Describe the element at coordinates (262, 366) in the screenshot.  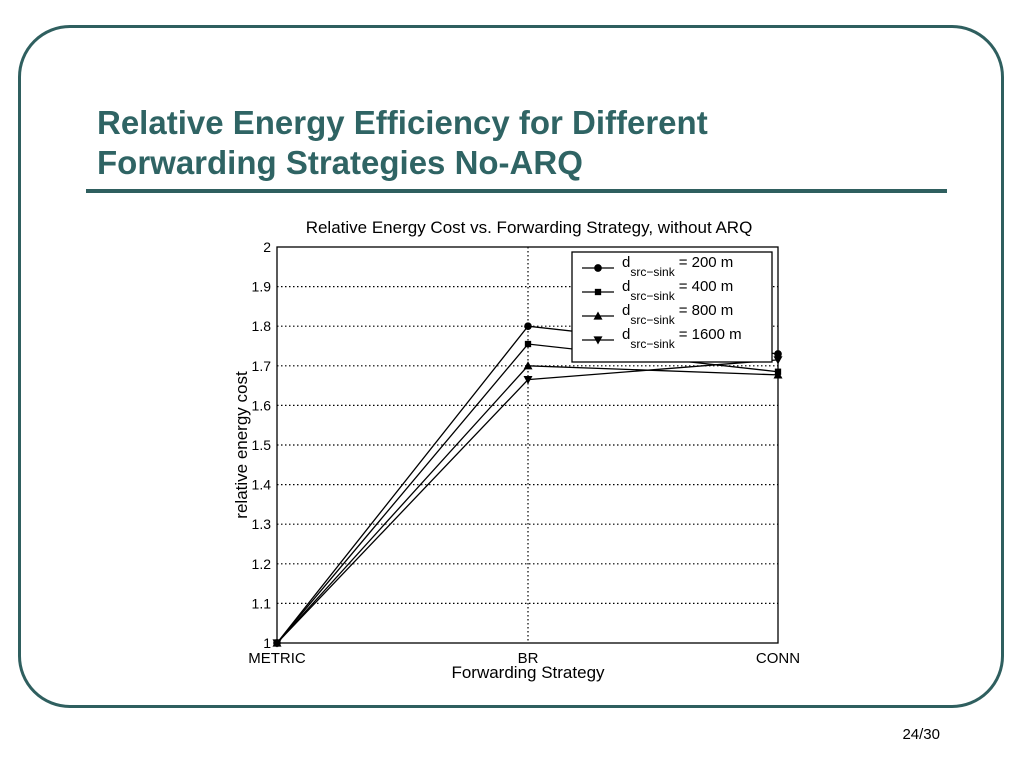
I see `y-tick-label: 1.7` at that location.